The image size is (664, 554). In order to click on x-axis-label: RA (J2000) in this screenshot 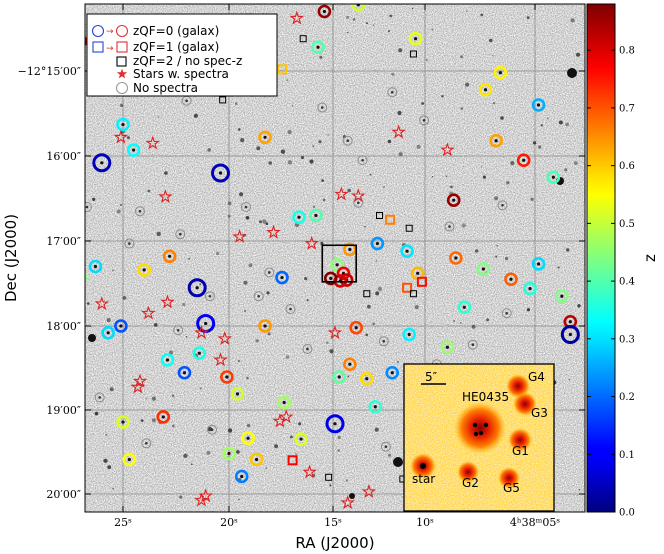, I will do `click(334, 543)`.